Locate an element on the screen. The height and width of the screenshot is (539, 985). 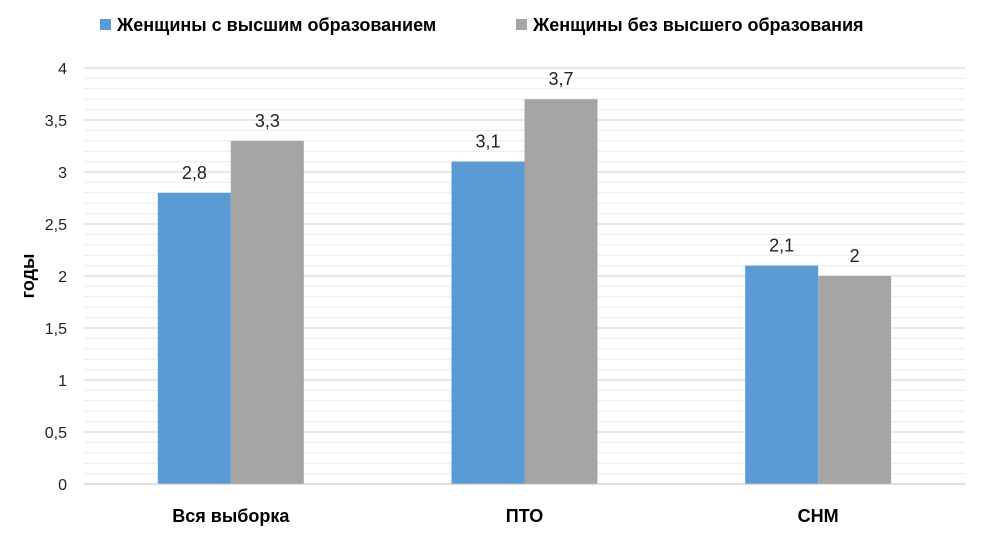
data-label: 2,8 is located at coordinates (194, 173).